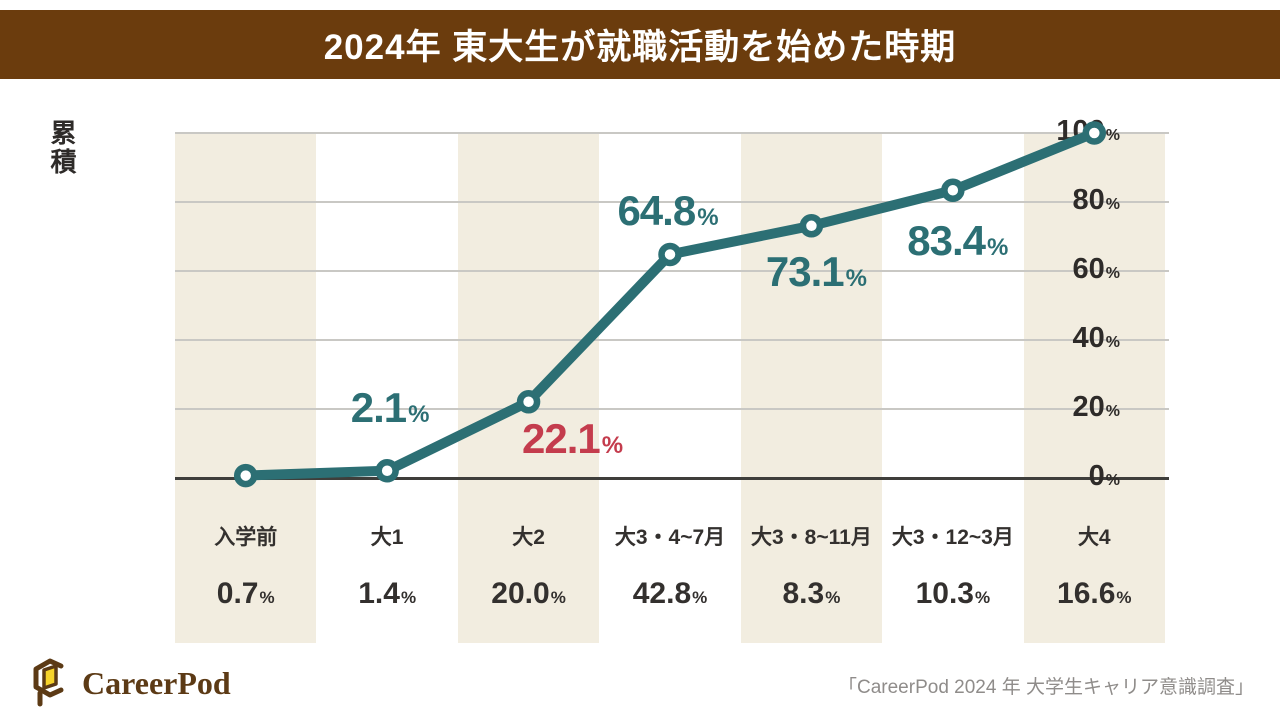  I want to click on y-tick-label: 80%, so click(1096, 200).